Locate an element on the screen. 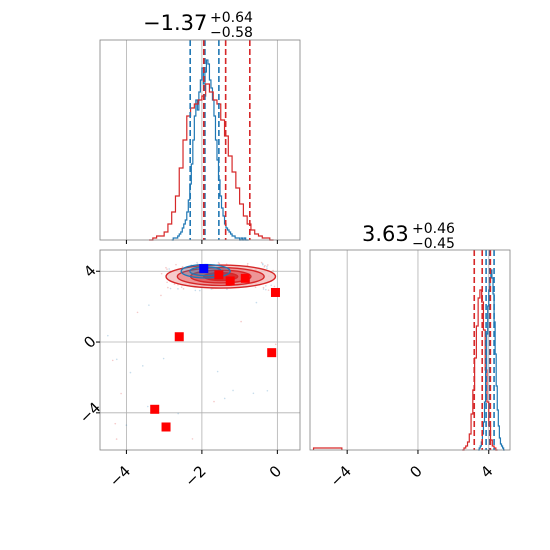 The width and height of the screenshot is (550, 550). blue-square-marker is located at coordinates (204, 269).